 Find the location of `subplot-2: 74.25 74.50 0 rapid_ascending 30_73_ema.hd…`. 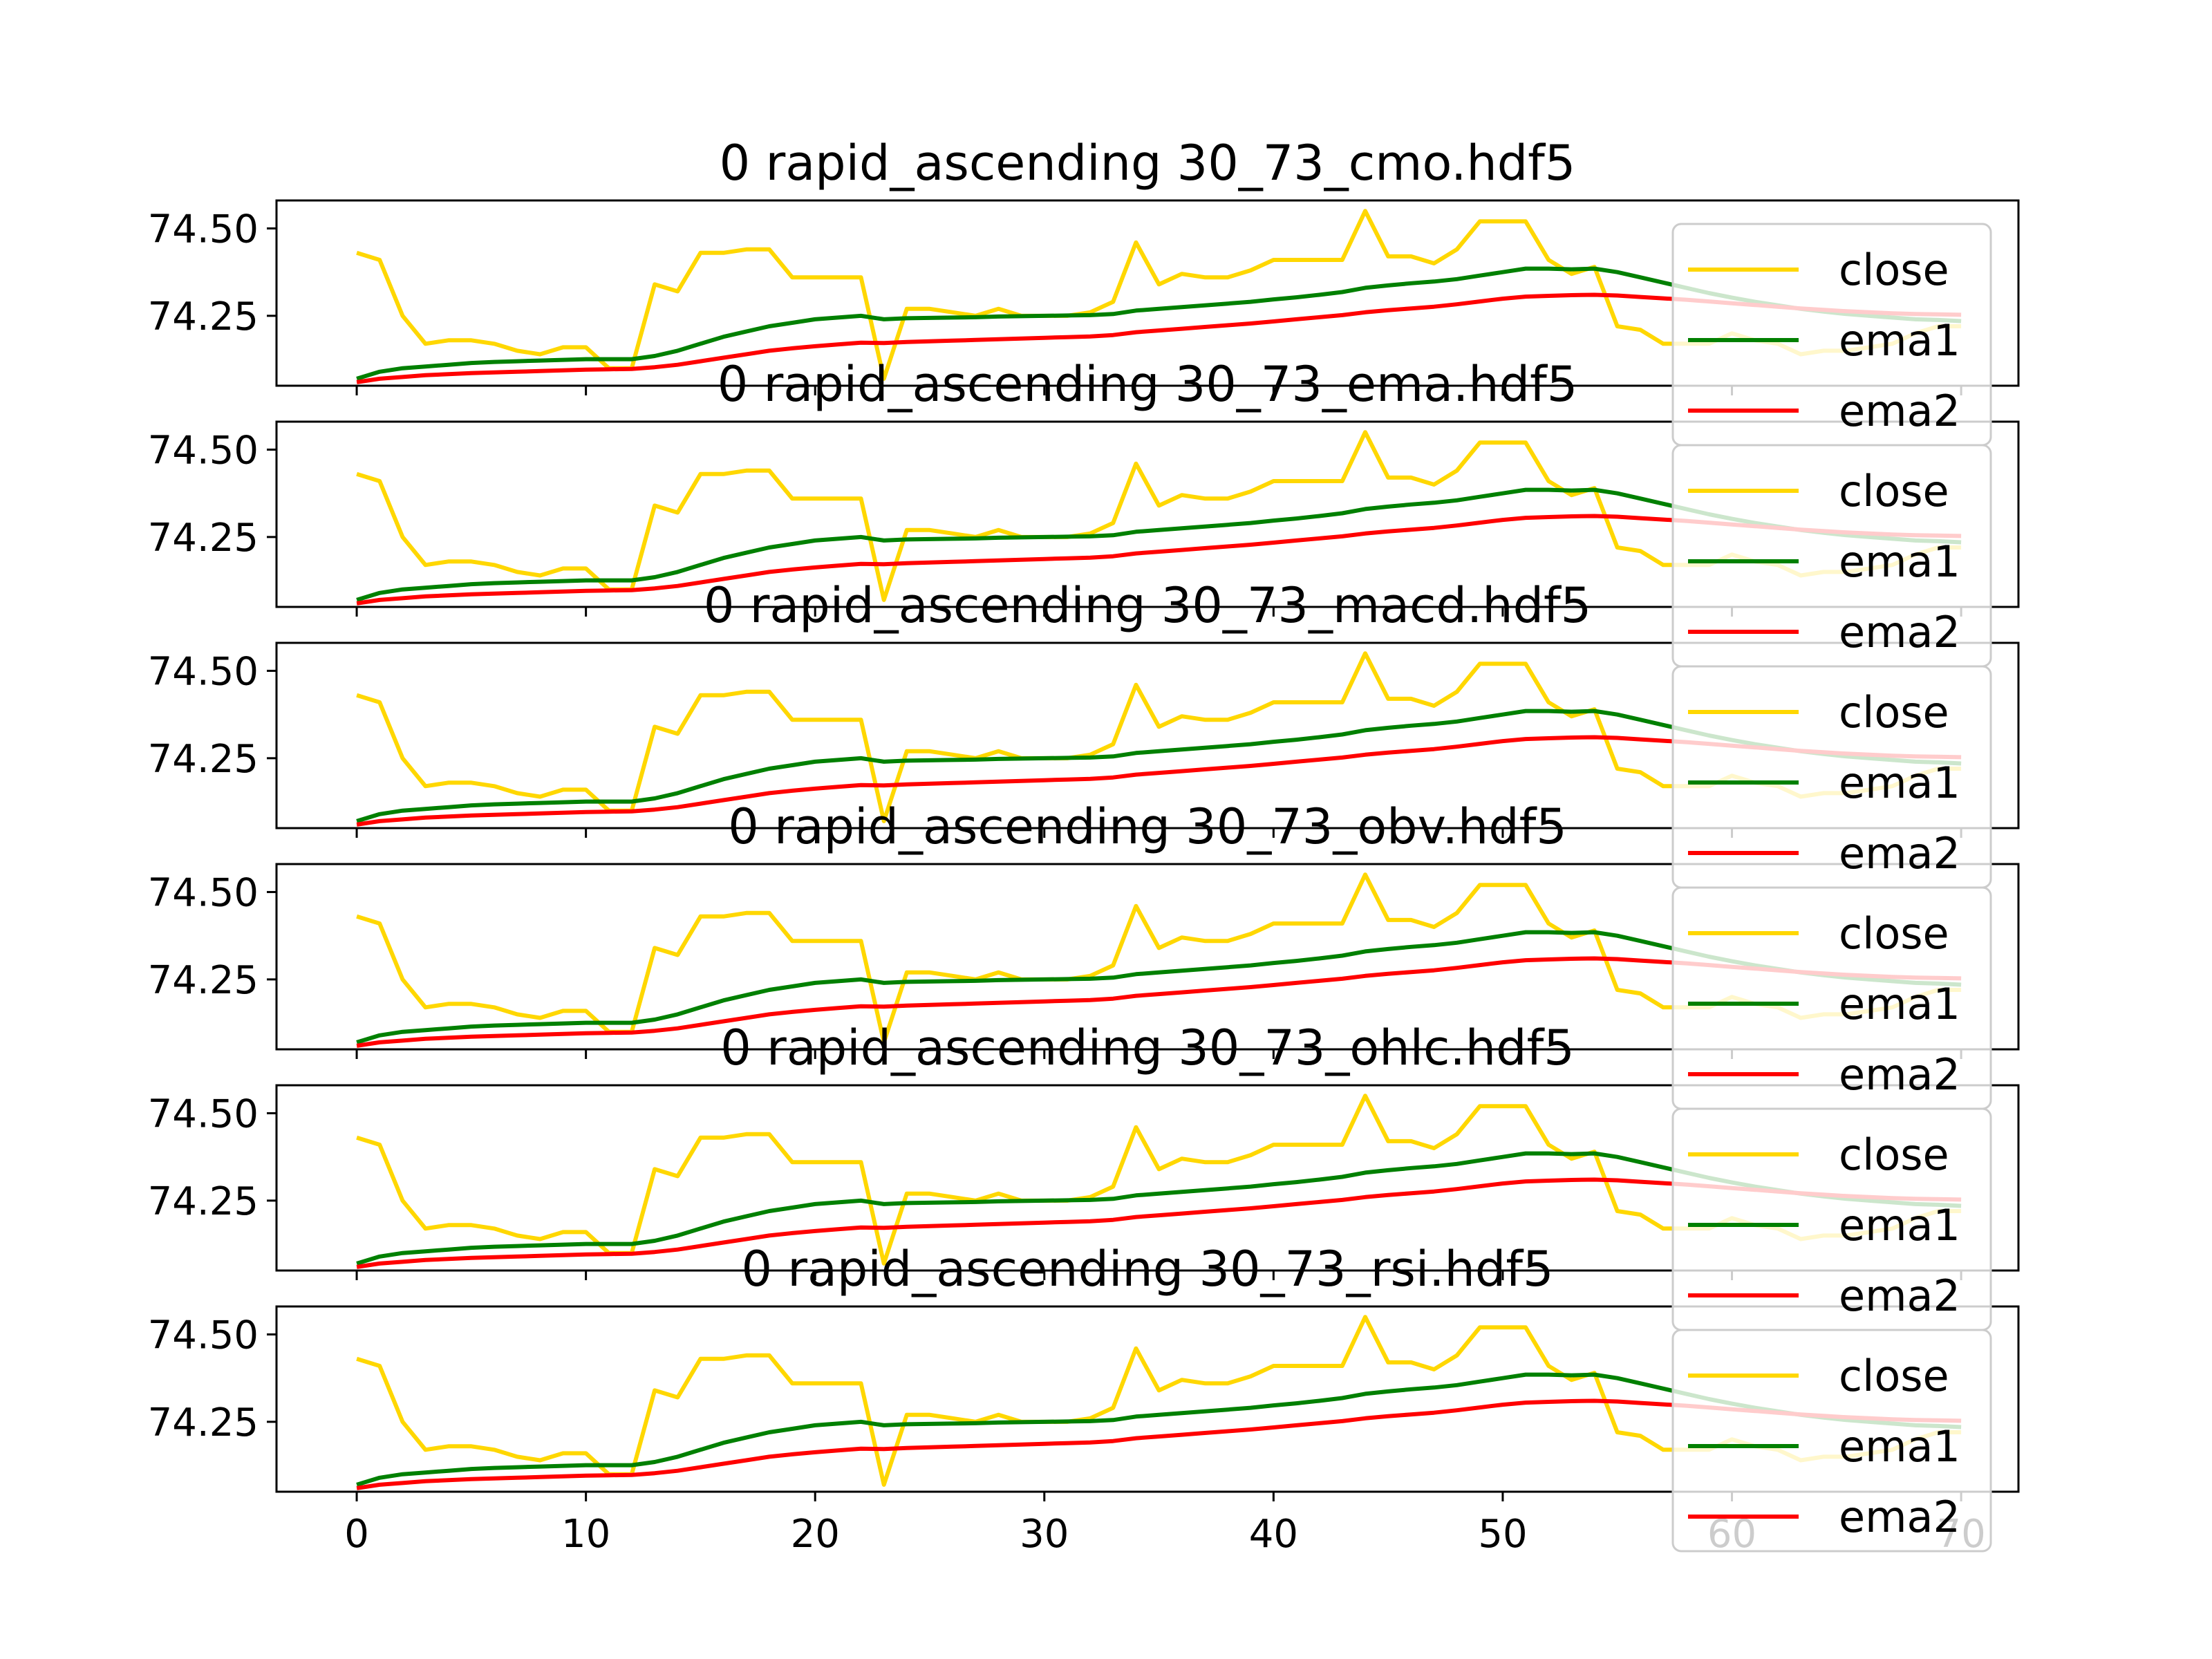

subplot-2: 74.25 74.50 0 rapid_ascending 30_73_ema.hd… is located at coordinates (1084, 487).